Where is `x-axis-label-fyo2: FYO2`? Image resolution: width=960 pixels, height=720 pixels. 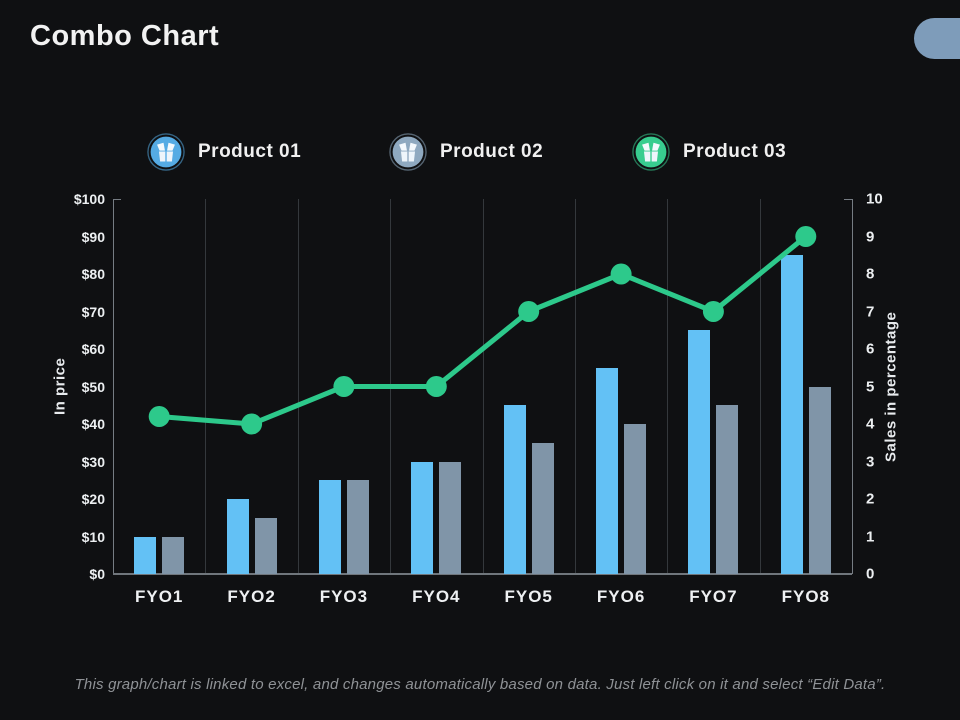 x-axis-label-fyo2: FYO2 is located at coordinates (251, 596).